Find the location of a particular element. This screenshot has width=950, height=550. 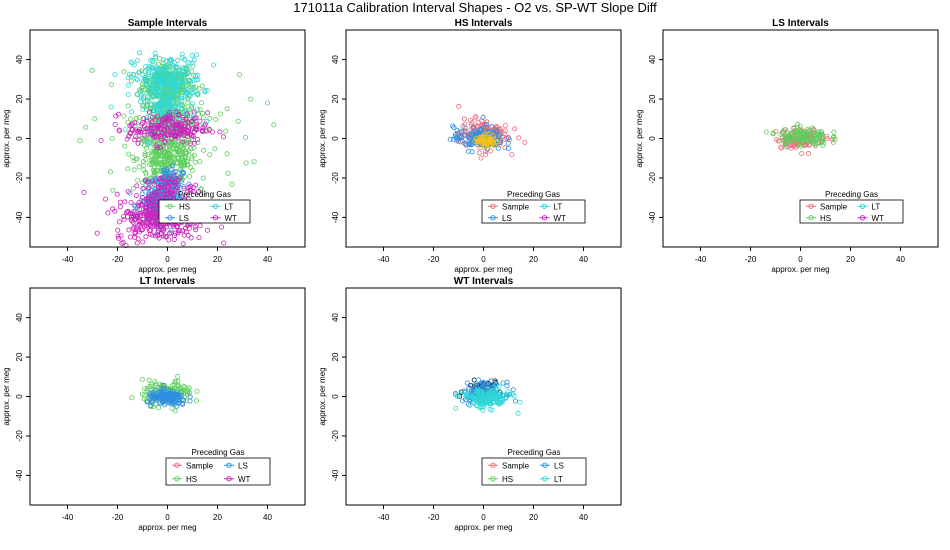

legend-entry-label: LS is located at coordinates (559, 465).